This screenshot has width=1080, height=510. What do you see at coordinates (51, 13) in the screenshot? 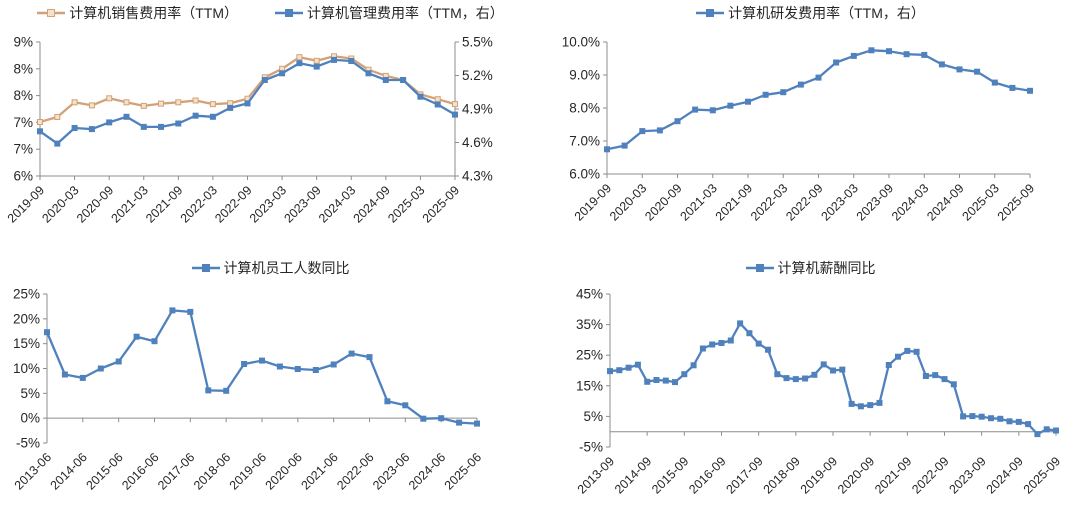
I see `line-marker-swatch-tan` at bounding box center [51, 13].